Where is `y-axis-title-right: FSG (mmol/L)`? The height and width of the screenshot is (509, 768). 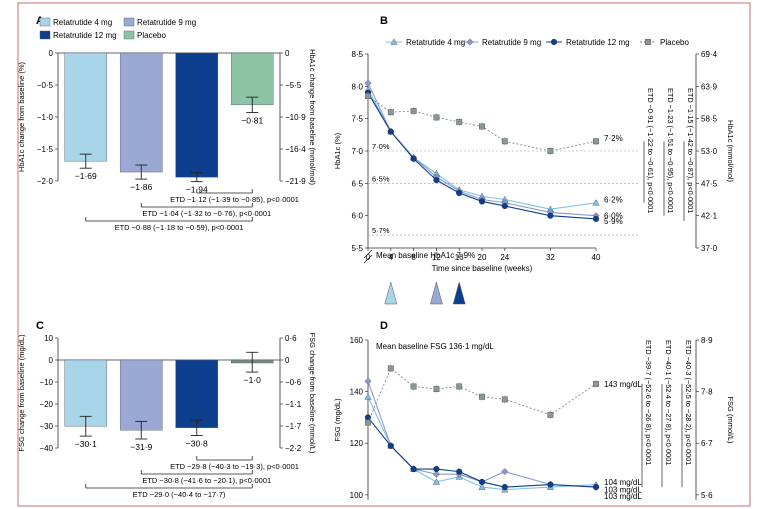
y-axis-title-right: FSG (mmol/L) is located at coordinates (730, 420).